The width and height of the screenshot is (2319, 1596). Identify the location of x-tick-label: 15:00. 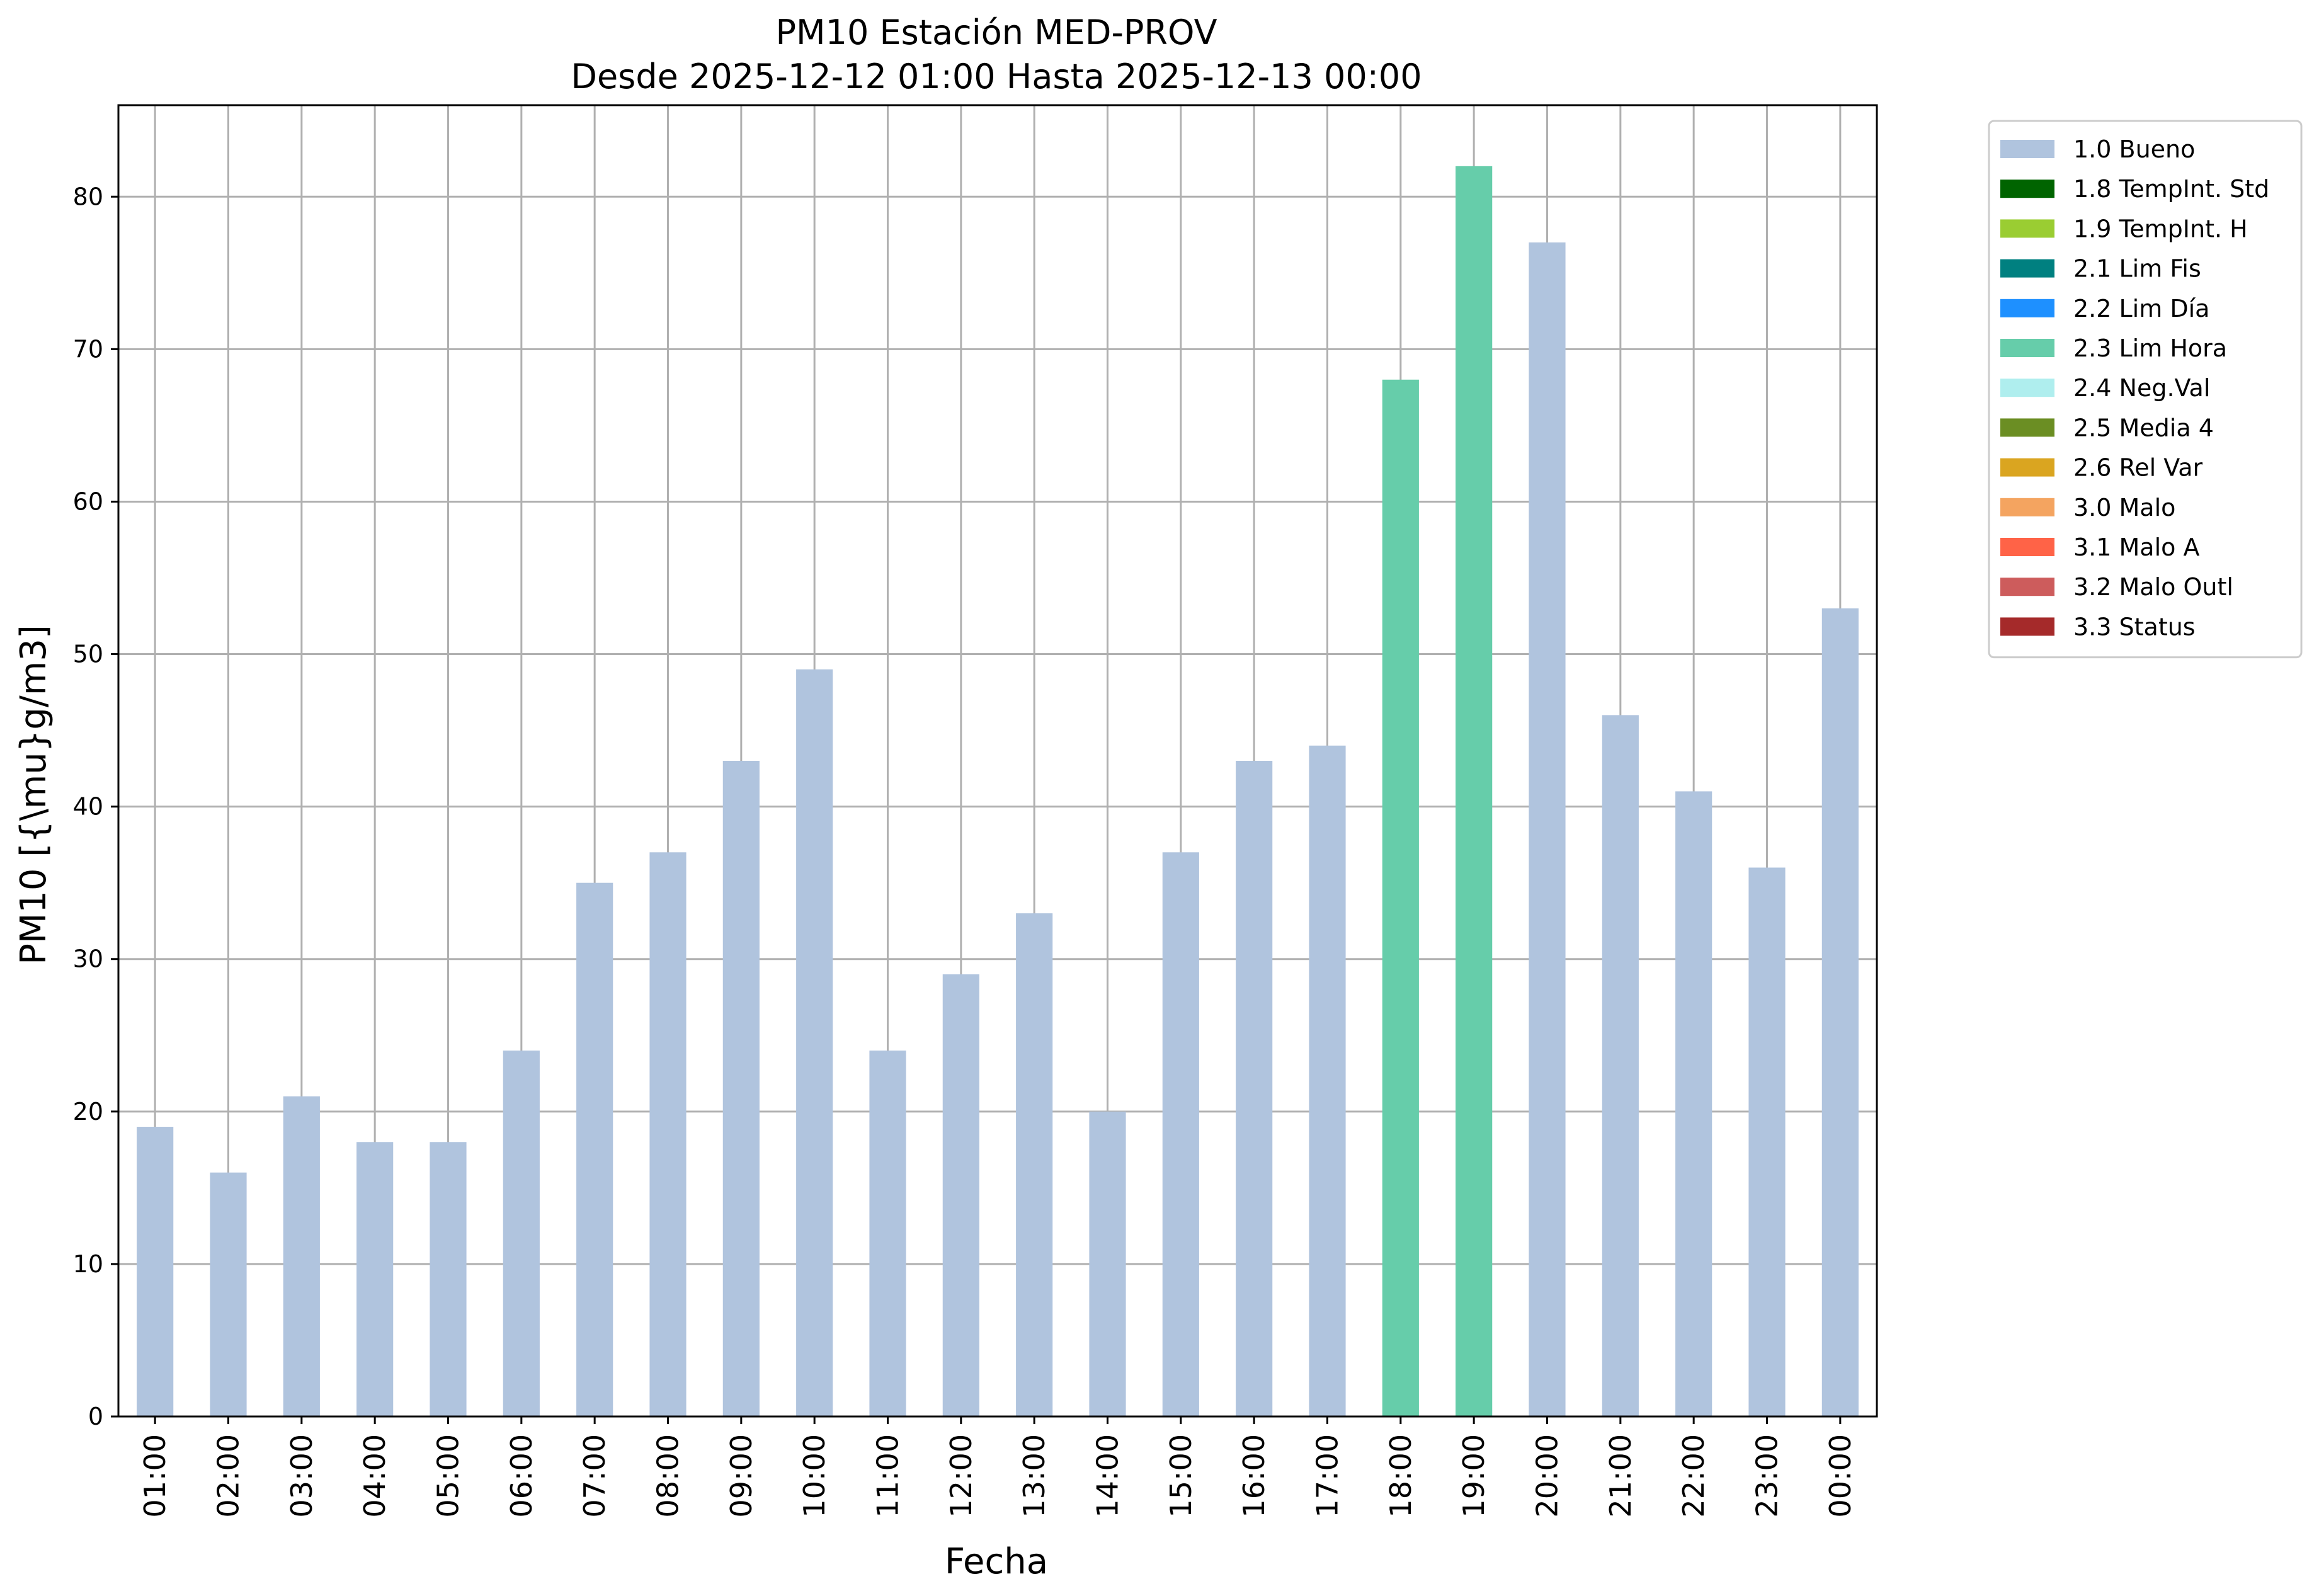
(1181, 1476).